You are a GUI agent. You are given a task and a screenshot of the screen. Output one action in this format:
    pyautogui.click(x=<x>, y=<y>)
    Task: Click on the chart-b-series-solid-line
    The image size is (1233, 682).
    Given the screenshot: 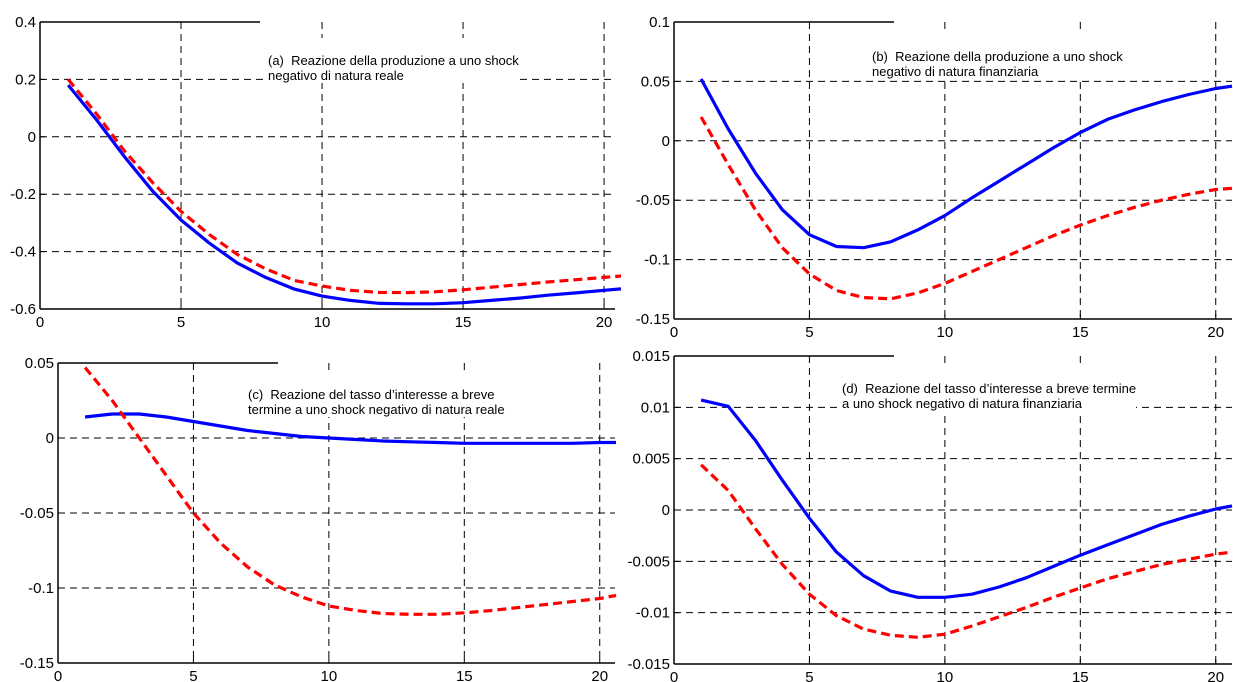 What is the action you would take?
    pyautogui.click(x=966, y=164)
    